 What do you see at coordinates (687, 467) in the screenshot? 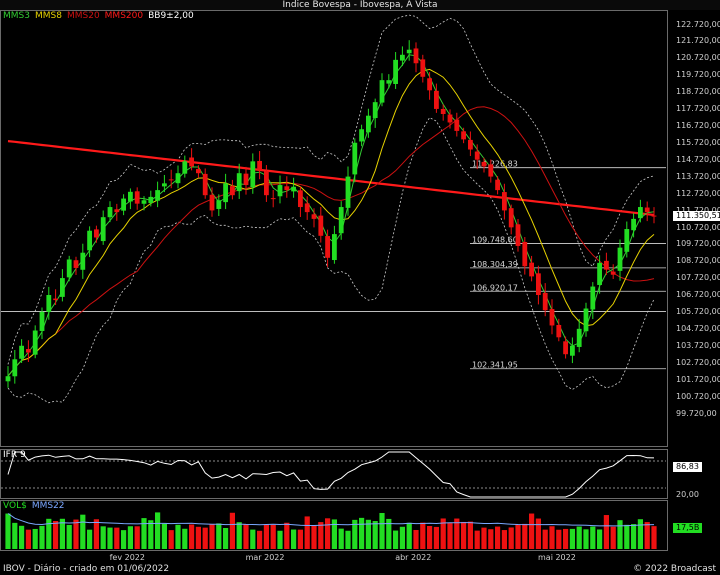
I see `ifr-value-box: 86,83` at bounding box center [687, 467].